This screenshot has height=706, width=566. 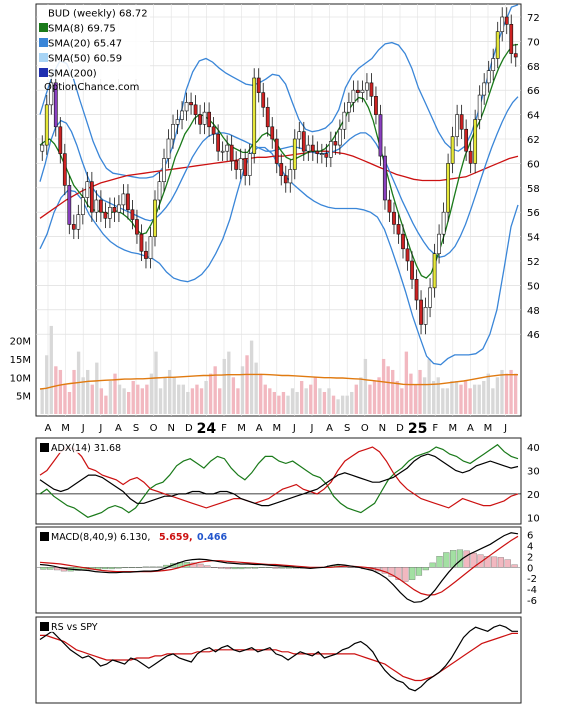 What do you see at coordinates (278, 381) in the screenshot?
I see `volume-sma-line` at bounding box center [278, 381].